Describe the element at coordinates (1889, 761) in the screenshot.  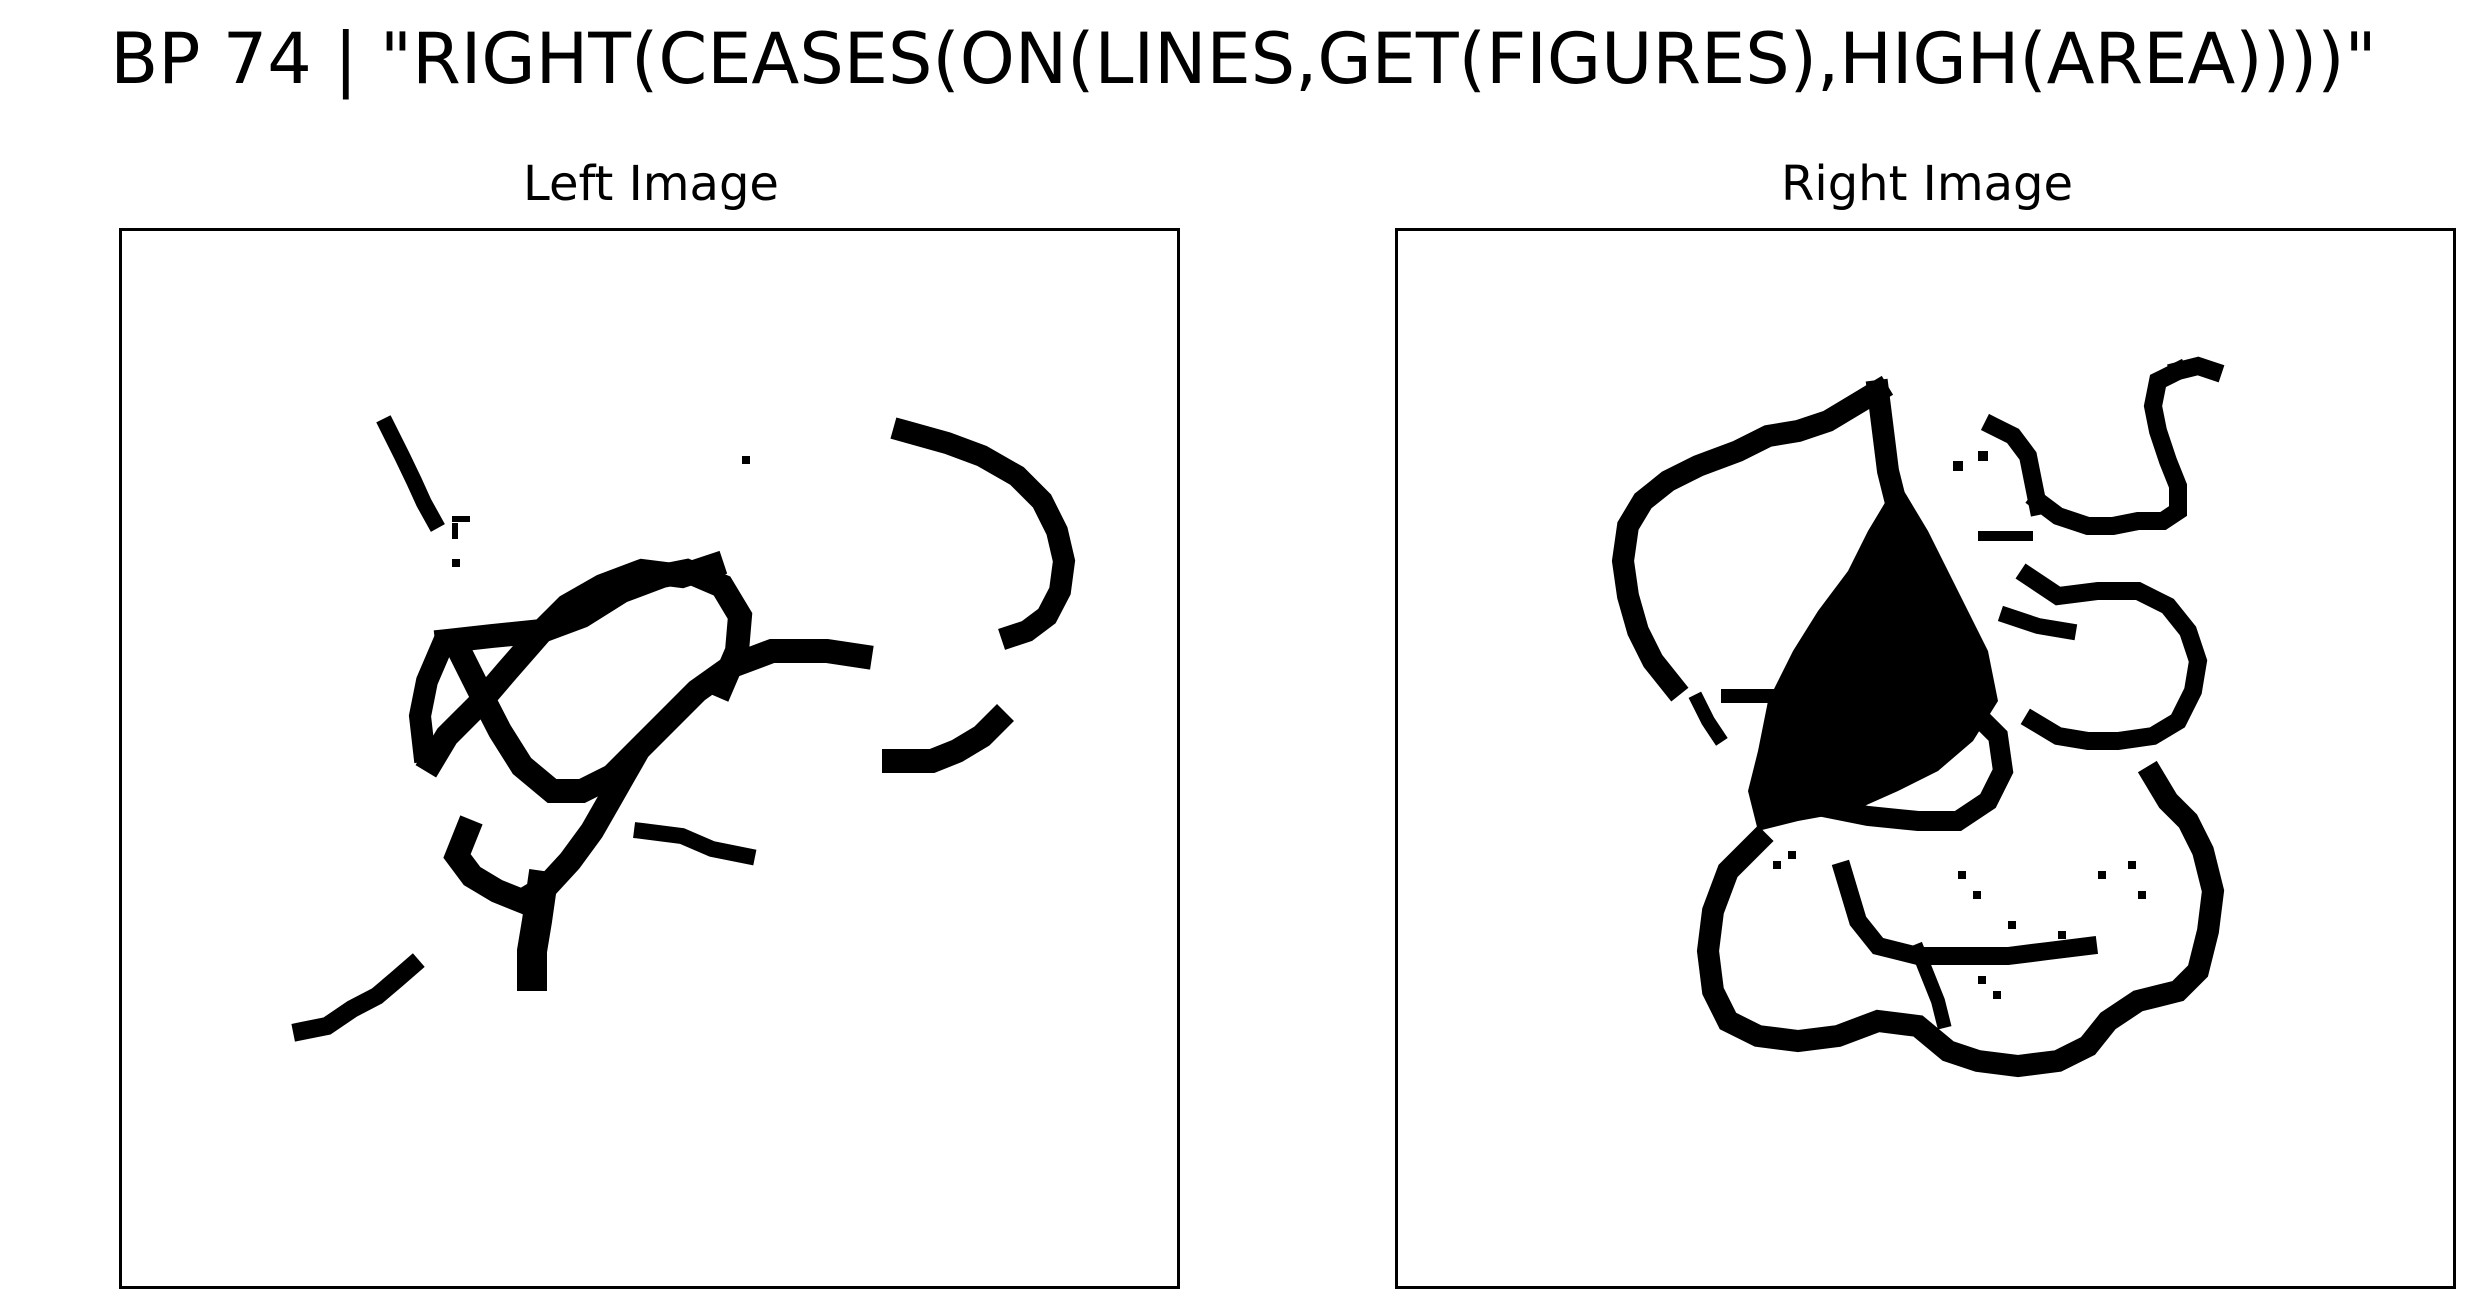
I see `right-ellipse-stroke` at that location.